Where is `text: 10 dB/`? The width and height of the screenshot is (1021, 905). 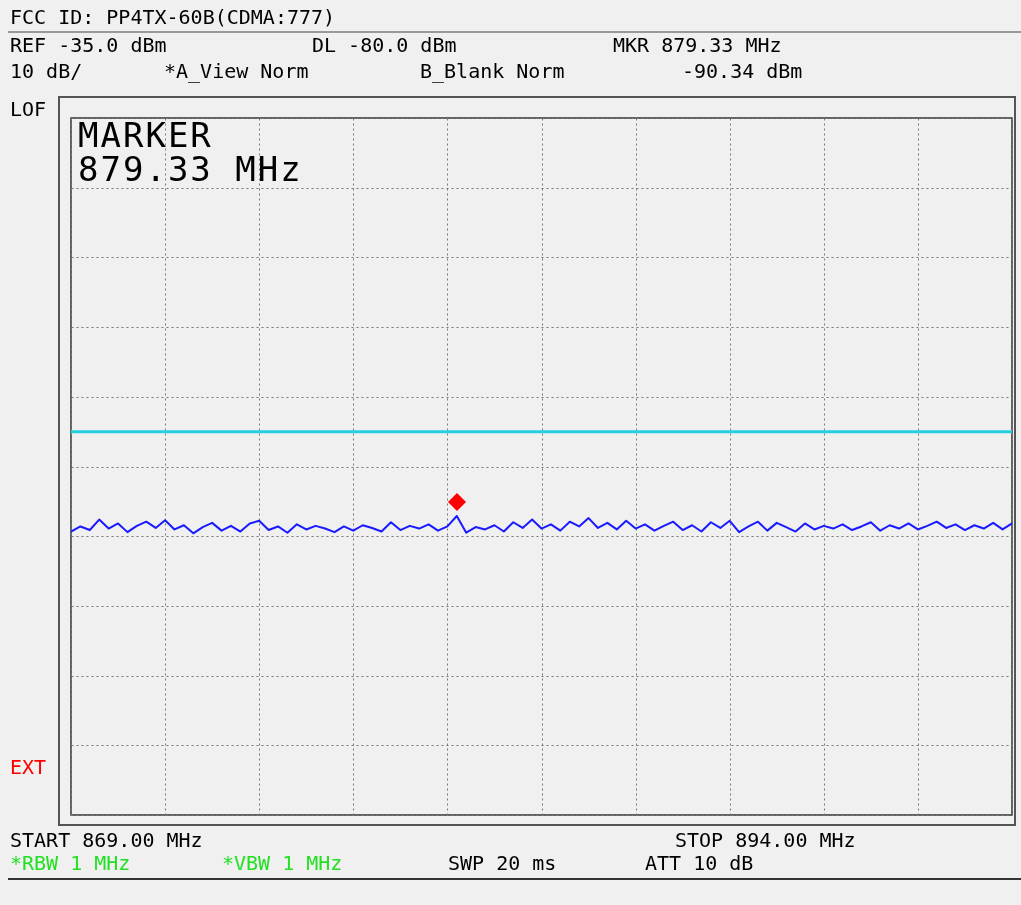 text: 10 dB/ is located at coordinates (46, 71).